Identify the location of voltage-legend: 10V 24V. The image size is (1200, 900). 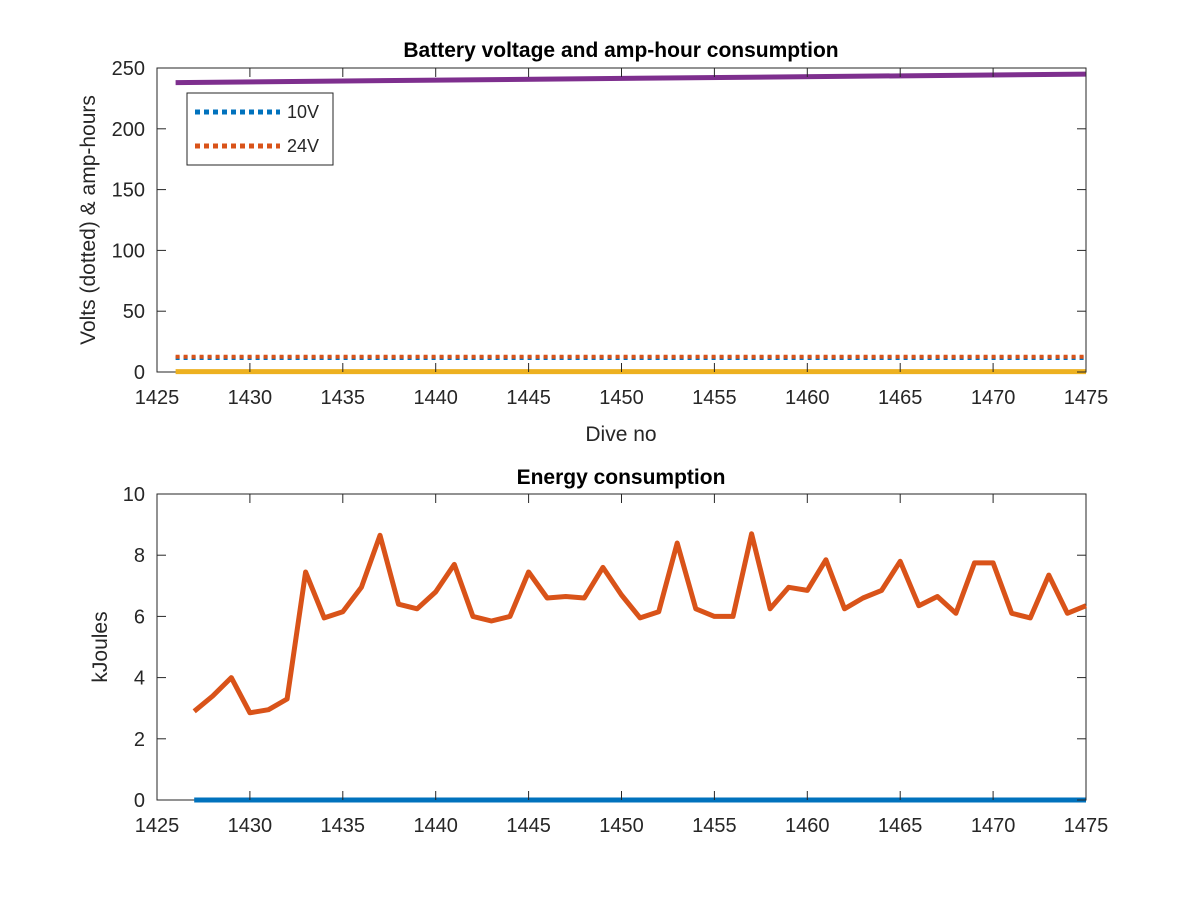
(260, 129).